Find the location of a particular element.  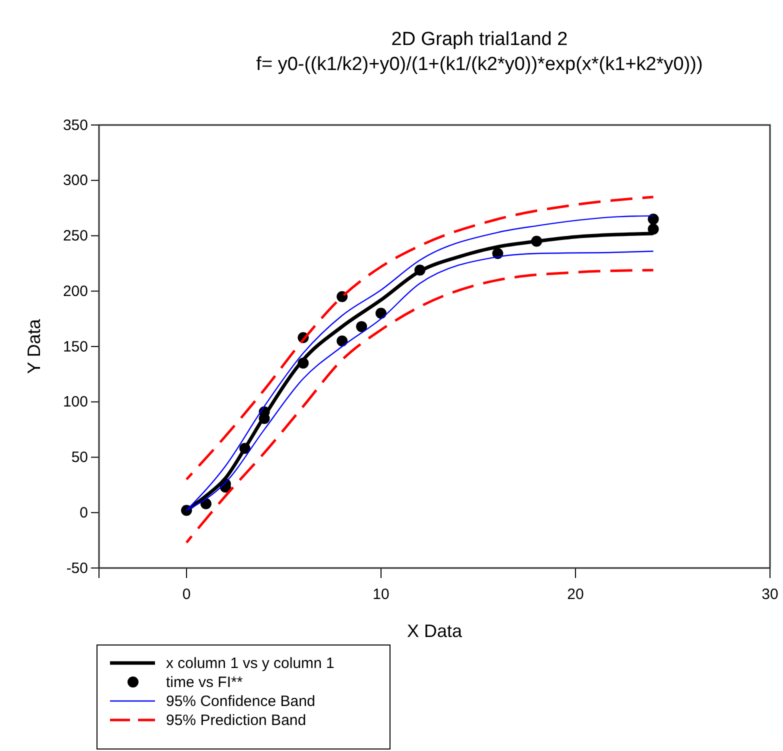

x-tick-label: 30 is located at coordinates (770, 594).